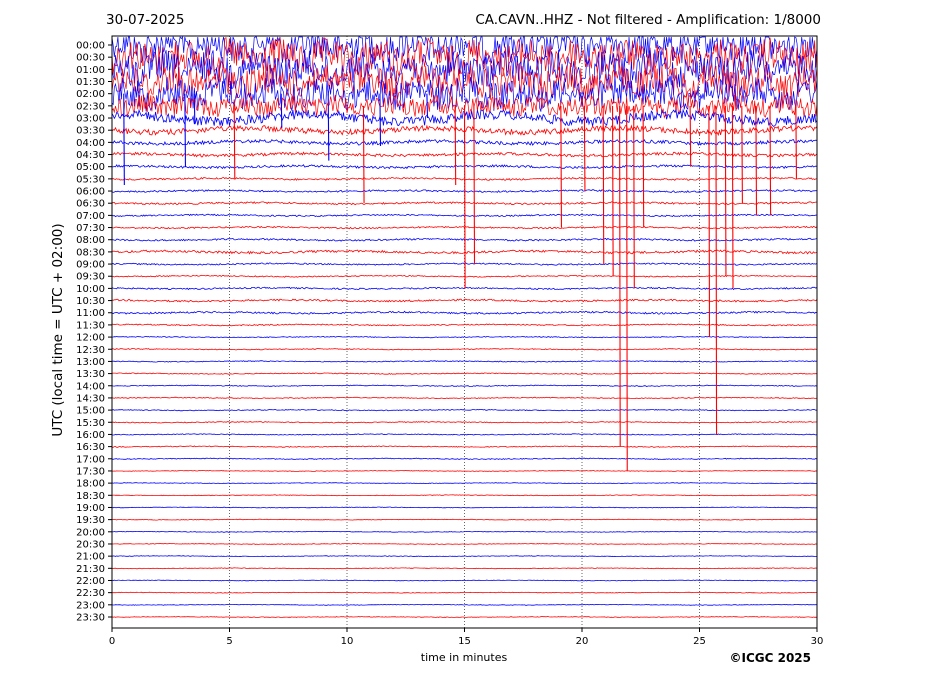 This screenshot has height=696, width=927. I want to click on y-tick-label: 22:00, so click(90, 581).